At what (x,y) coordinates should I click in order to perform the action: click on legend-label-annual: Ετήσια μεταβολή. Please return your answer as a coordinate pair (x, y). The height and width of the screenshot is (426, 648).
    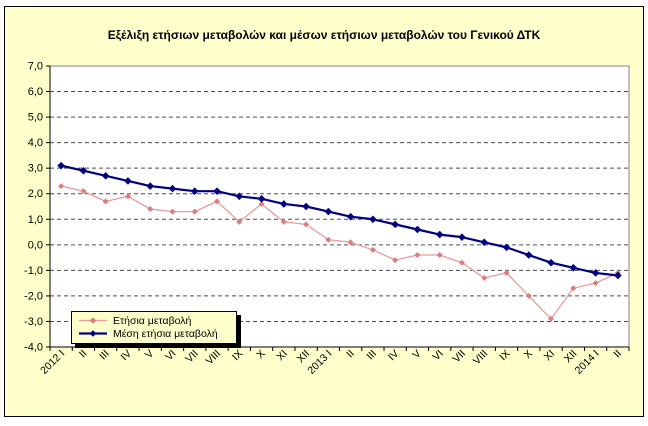
    Looking at the image, I should click on (152, 320).